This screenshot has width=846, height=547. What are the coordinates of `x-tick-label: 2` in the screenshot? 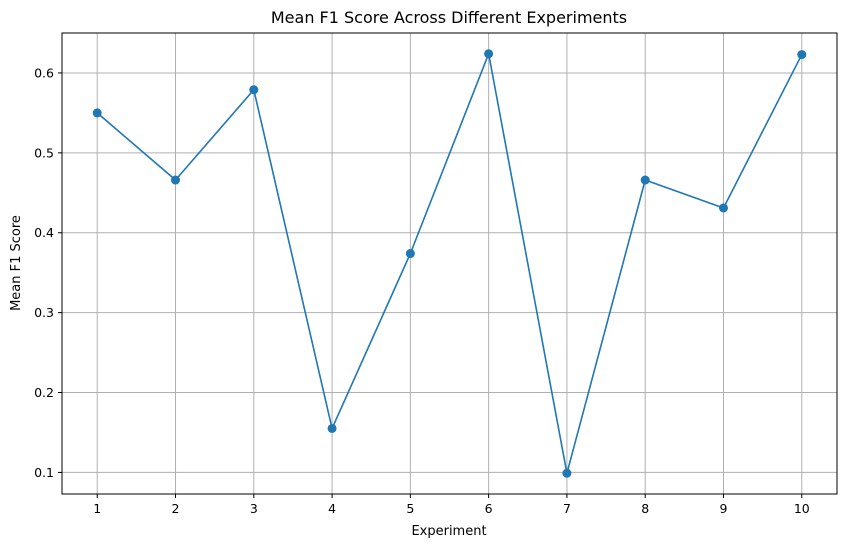 It's located at (176, 508).